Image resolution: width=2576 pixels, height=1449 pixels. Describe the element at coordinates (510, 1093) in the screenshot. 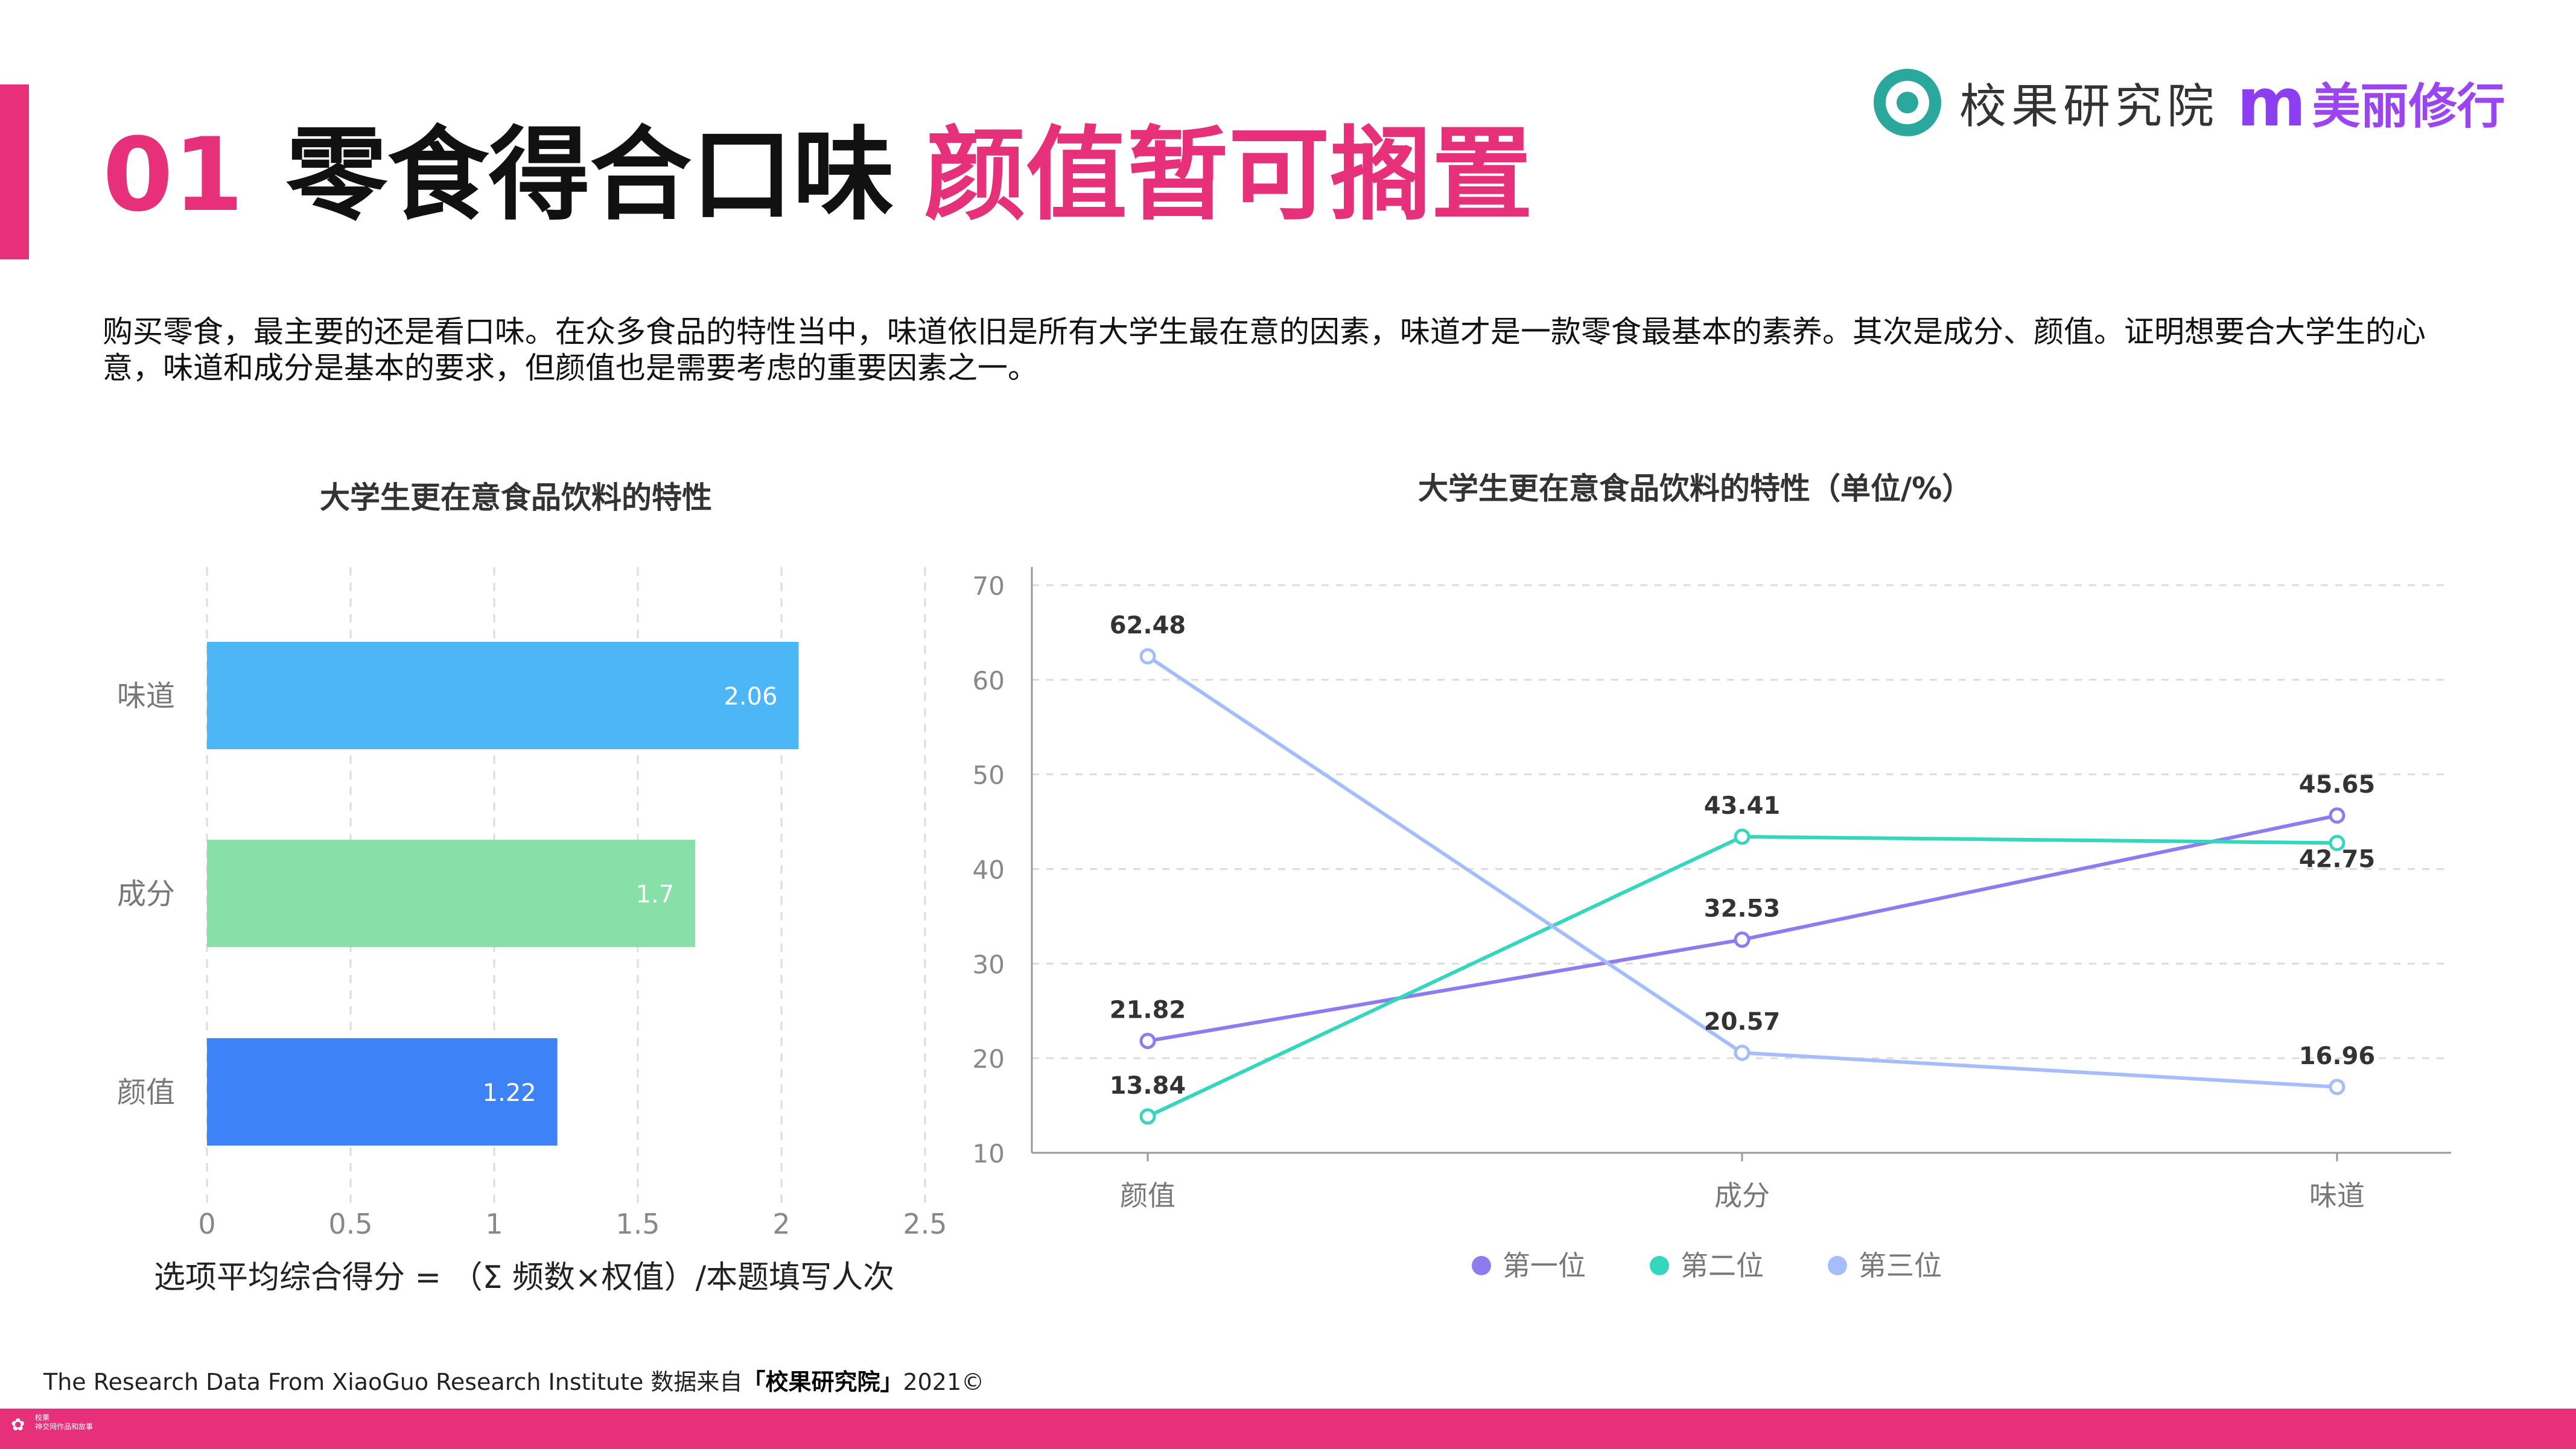

I see `bar-value-label: 1.22` at that location.